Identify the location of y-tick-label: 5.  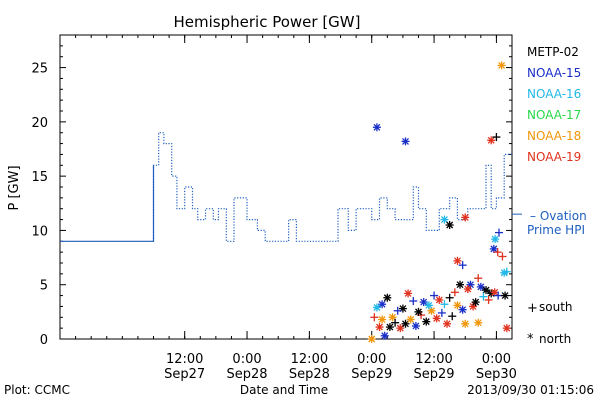
(44, 286).